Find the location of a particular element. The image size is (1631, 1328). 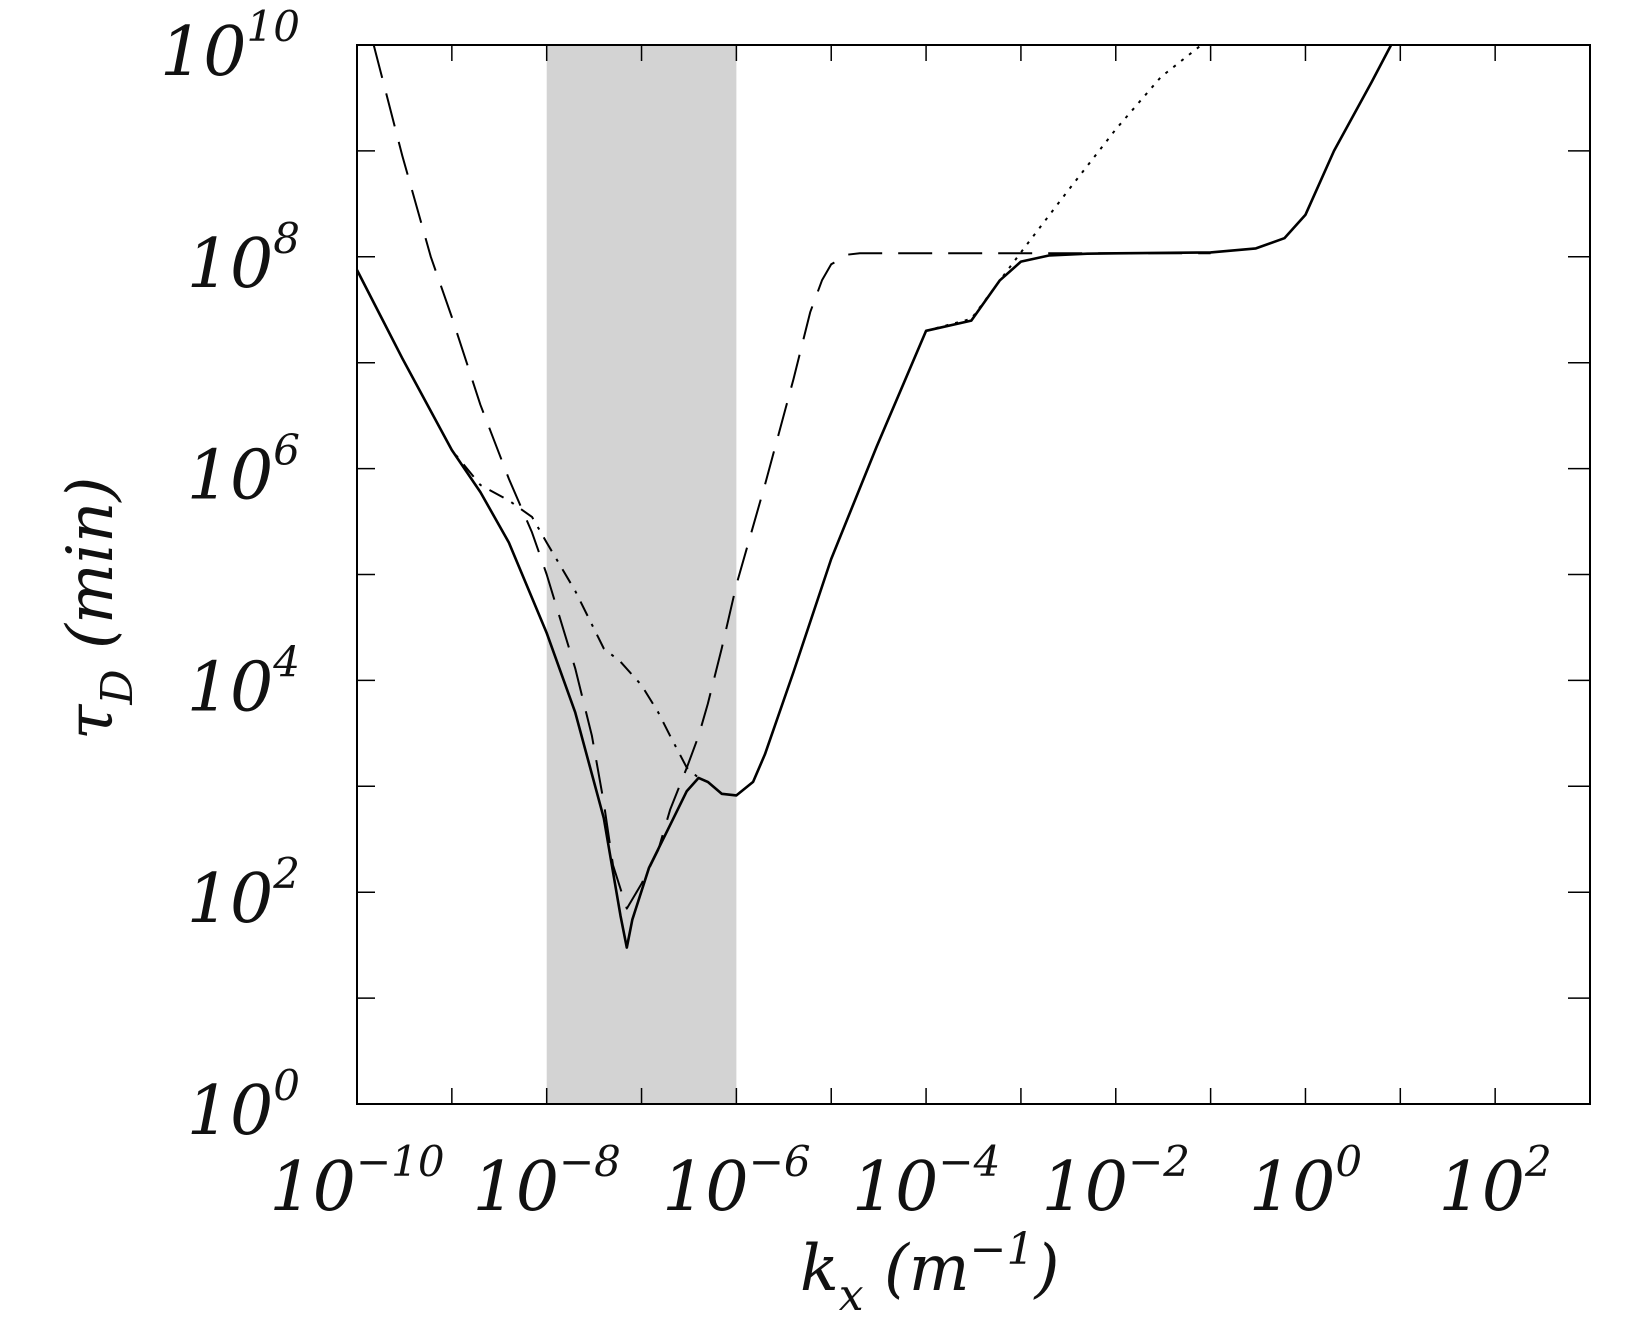

shaded-band is located at coordinates (641, 574).